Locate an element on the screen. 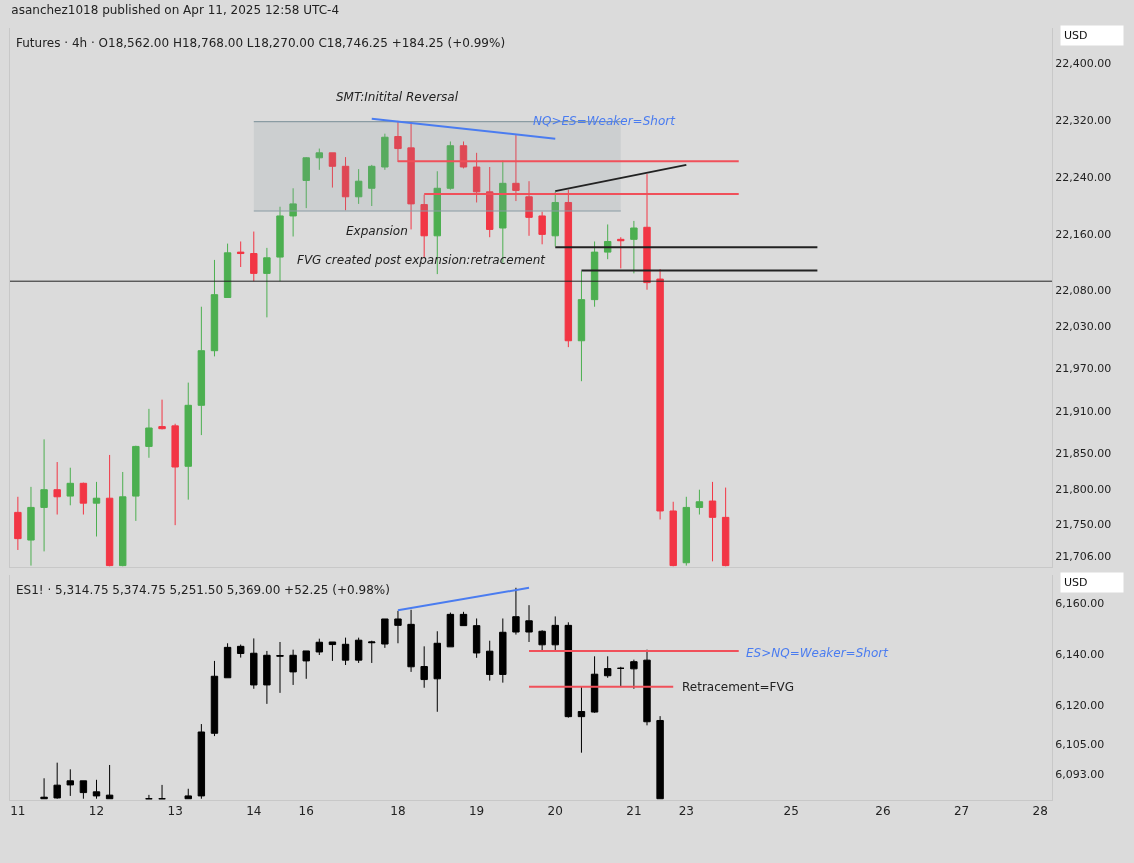  x-tick-label: 12 is located at coordinates (96, 811).